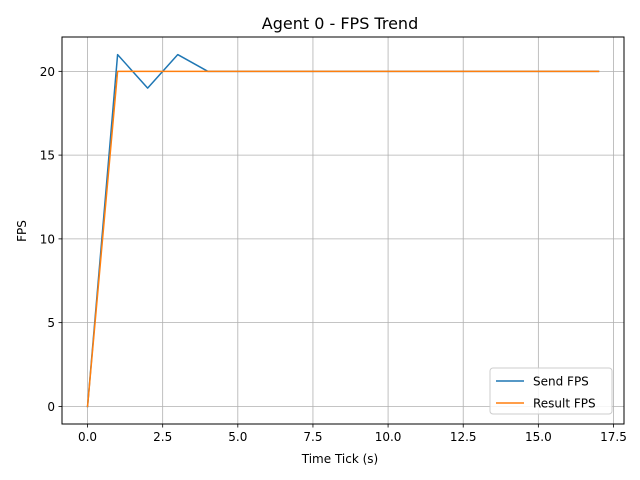  What do you see at coordinates (47, 239) in the screenshot?
I see `y-tick-label: 10` at bounding box center [47, 239].